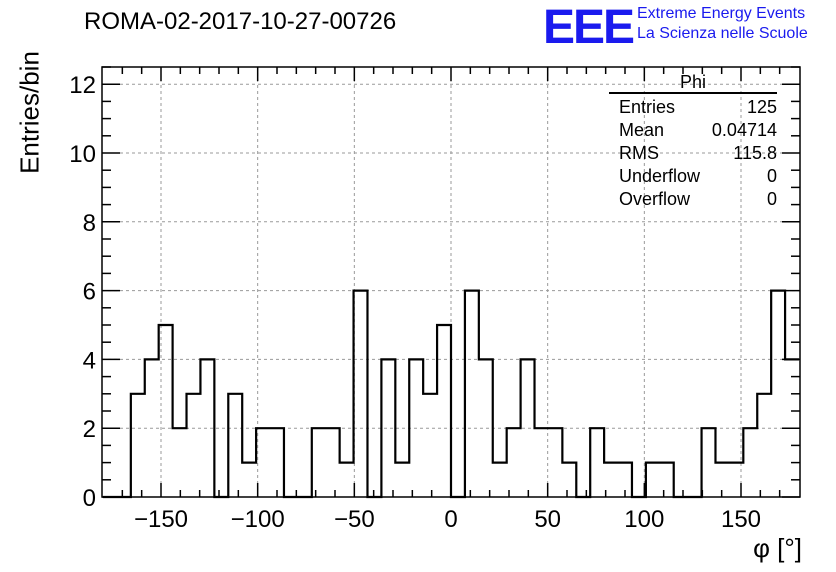  I want to click on y-tick-label: 12, so click(82, 85).